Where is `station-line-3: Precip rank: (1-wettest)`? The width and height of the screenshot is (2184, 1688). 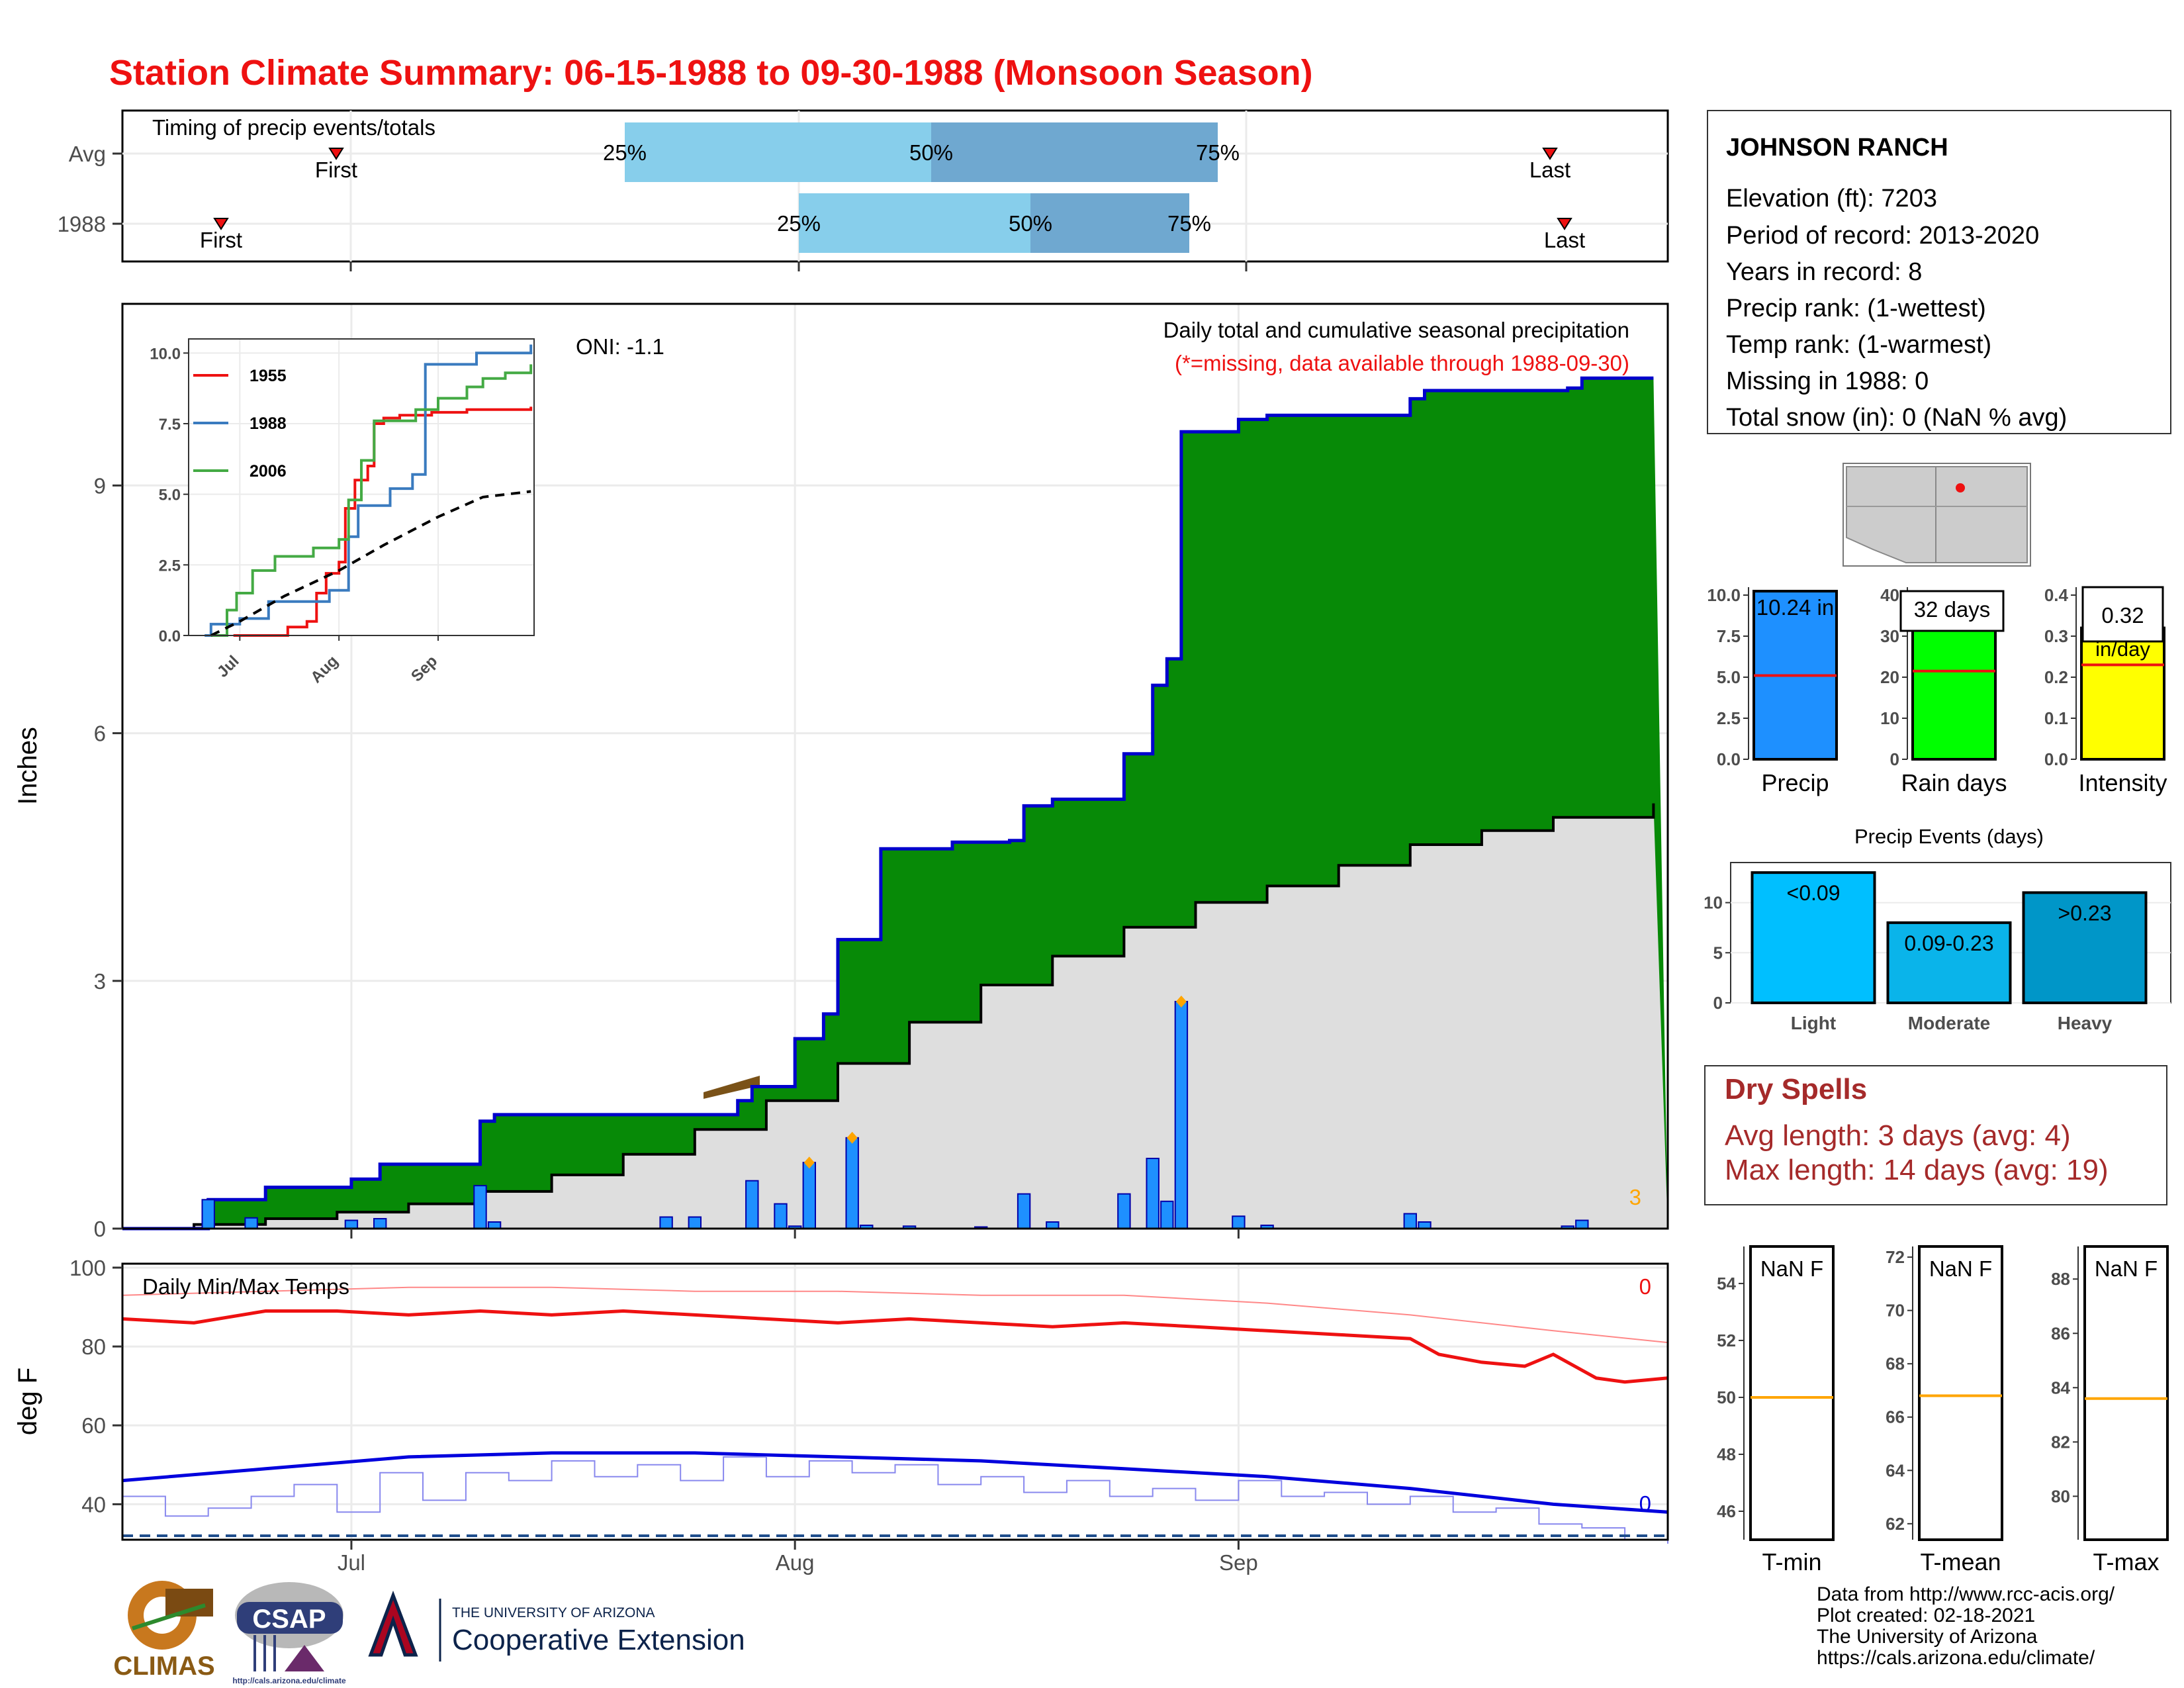
station-line-3: Precip rank: (1-wettest) is located at coordinates (1856, 308).